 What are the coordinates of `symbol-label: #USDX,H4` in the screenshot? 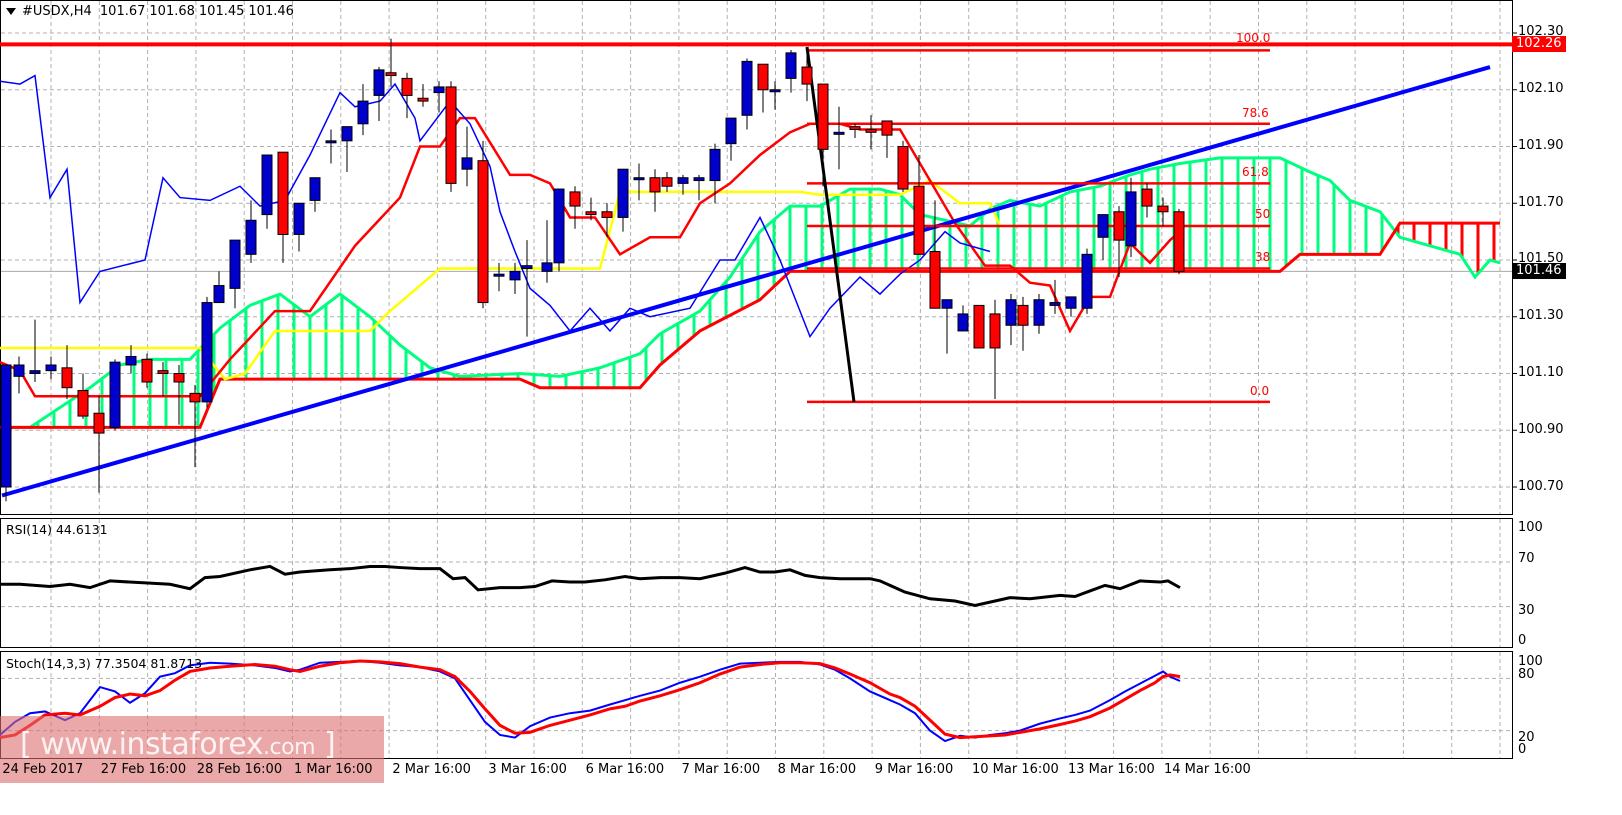 It's located at (57, 11).